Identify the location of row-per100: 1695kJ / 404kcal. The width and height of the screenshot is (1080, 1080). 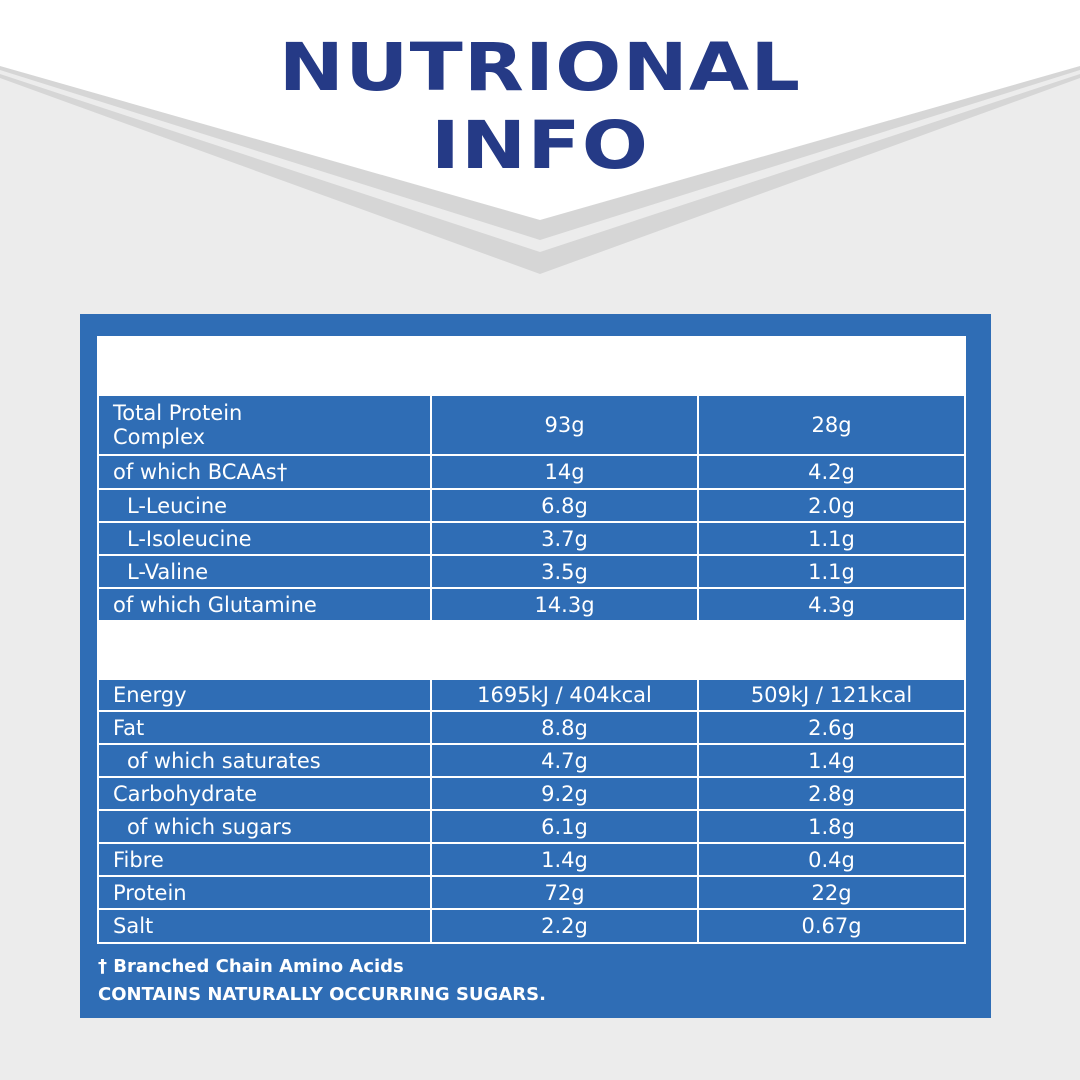
(565, 695).